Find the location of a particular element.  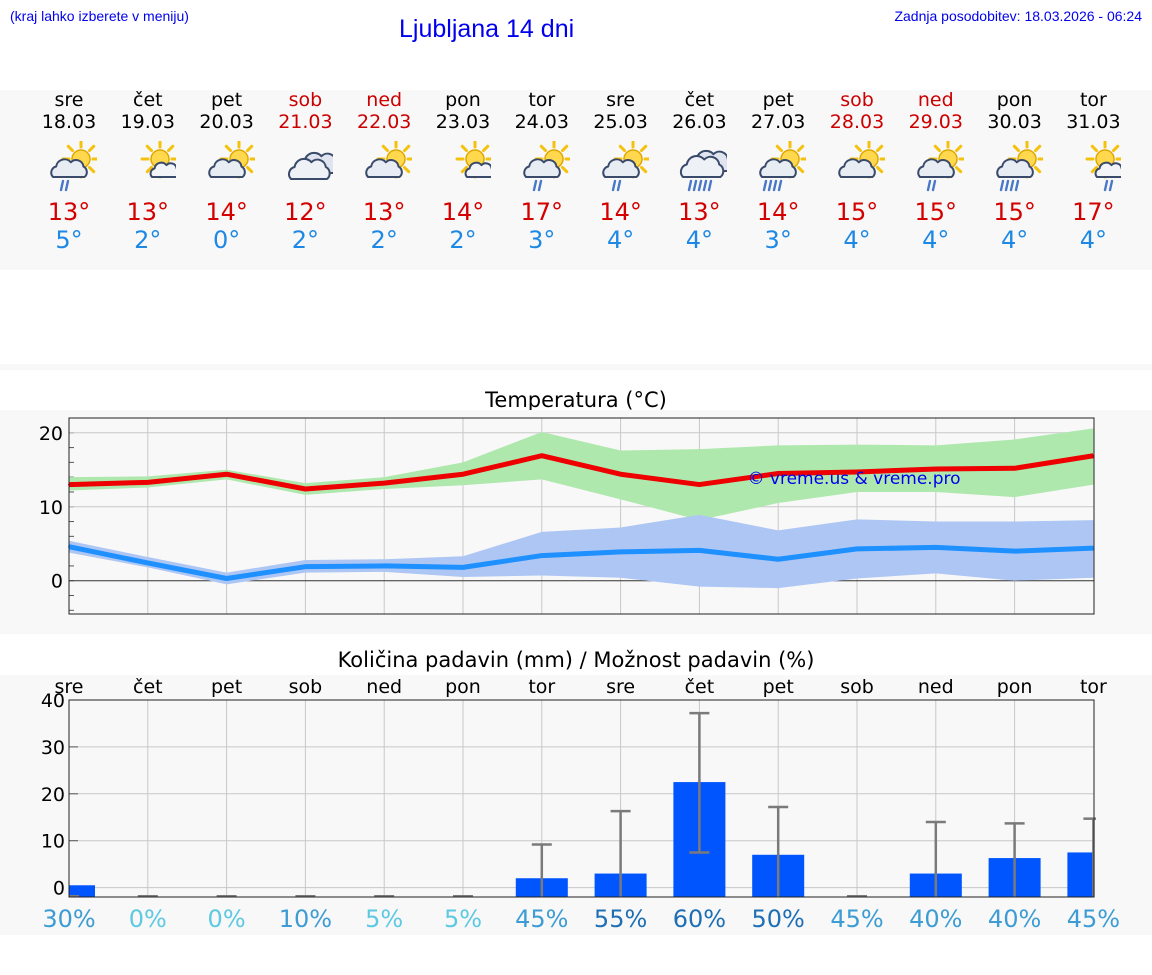

category-label: pon is located at coordinates (1015, 687).